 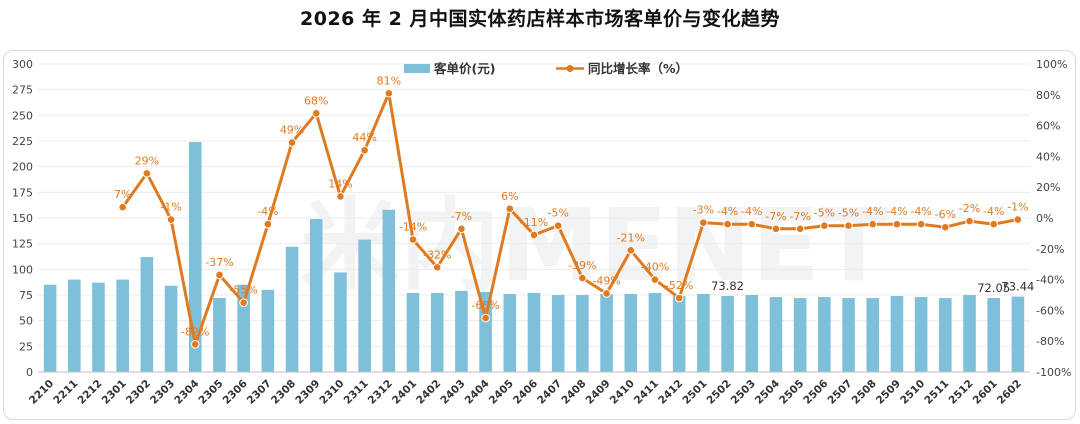 I want to click on x-tick-2511: 2511, so click(x=936, y=392).